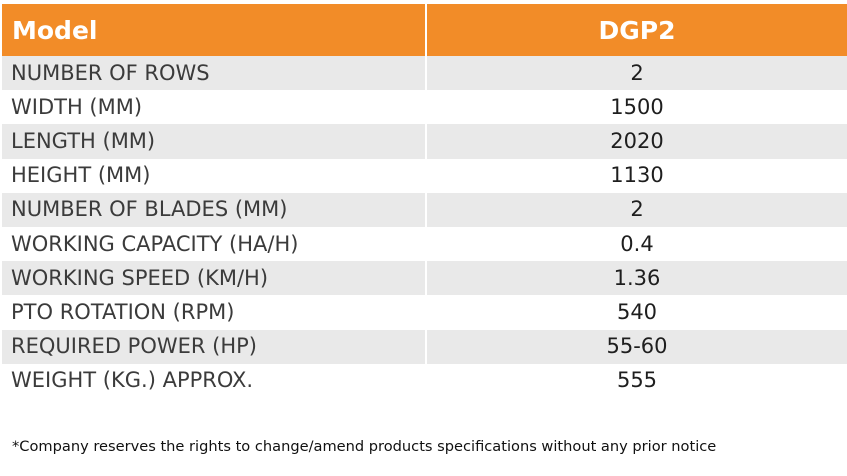 This screenshot has width=847, height=476. Describe the element at coordinates (214, 175) in the screenshot. I see `spec-label: HEIGHT (MM)` at that location.